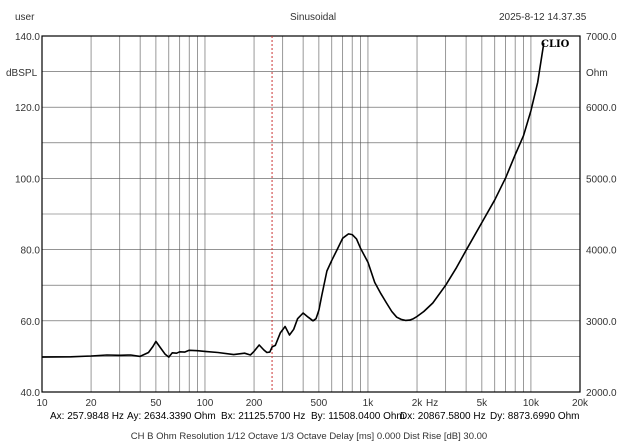 The height and width of the screenshot is (445, 618). I want to click on header-center: Sinusoidal, so click(313, 17).